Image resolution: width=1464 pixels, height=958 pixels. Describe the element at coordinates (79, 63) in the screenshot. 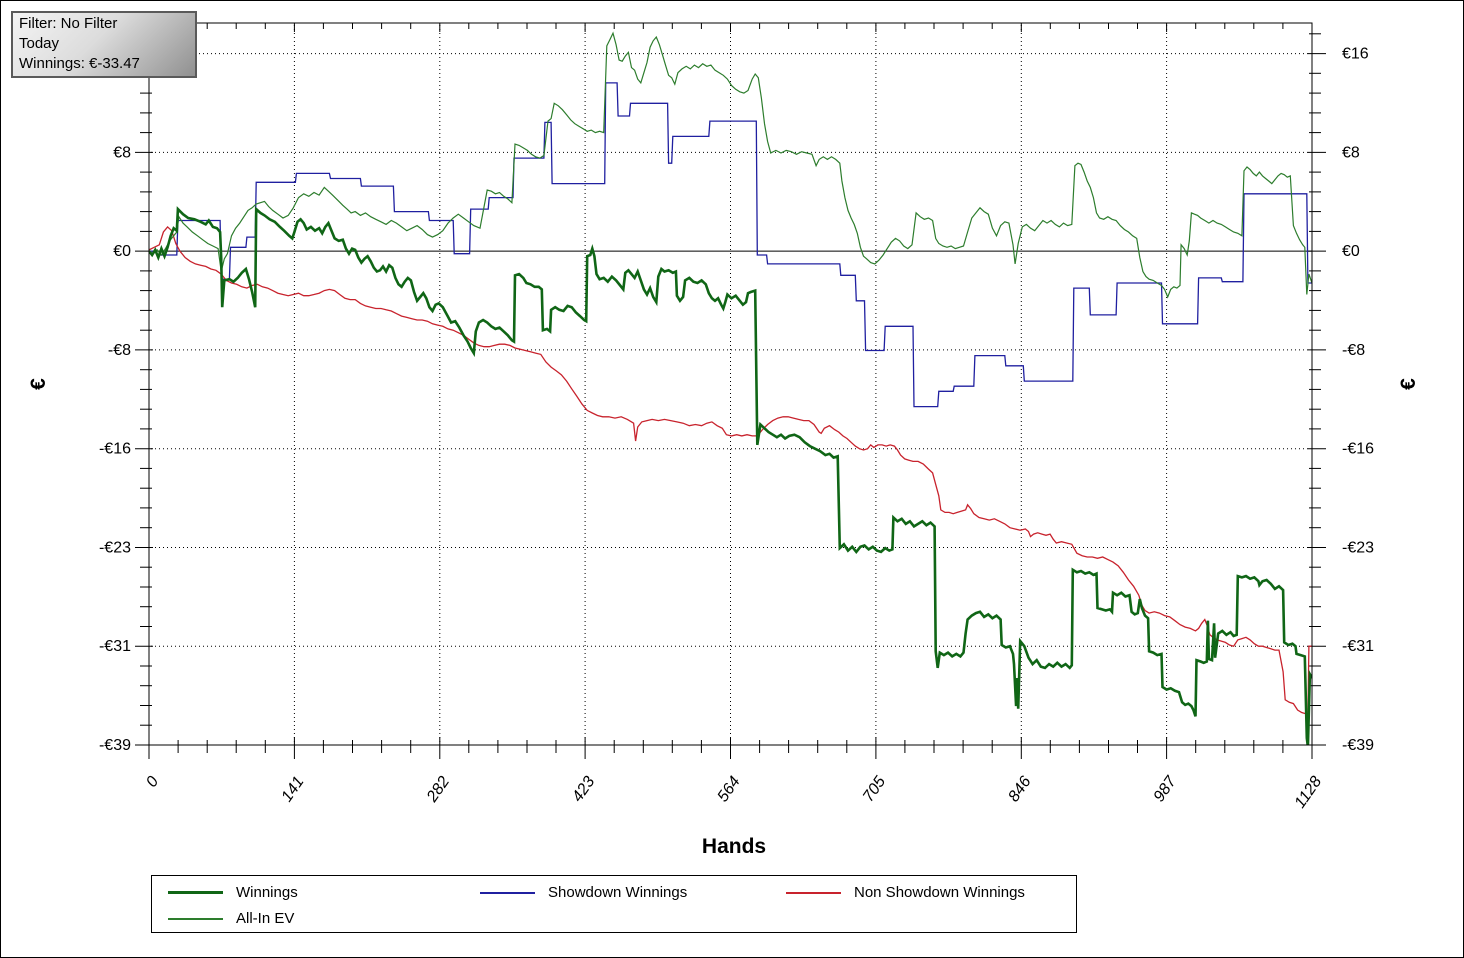

I see `winnings-total-line: Winnings: €-33.47` at that location.